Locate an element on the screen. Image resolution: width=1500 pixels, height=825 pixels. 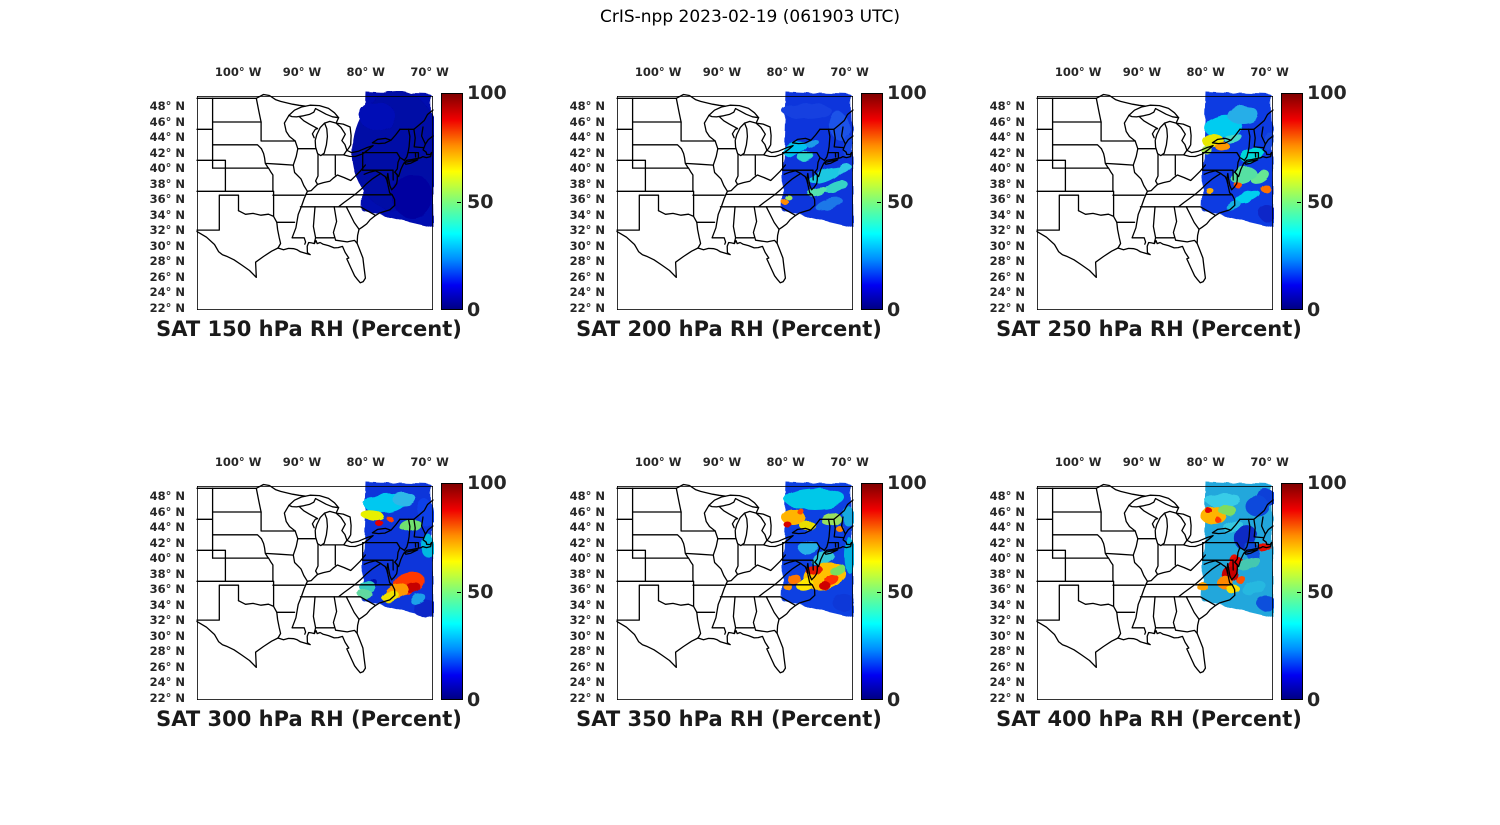
panel-title: SAT 400 hPa RH (Percent) is located at coordinates (1149, 719).